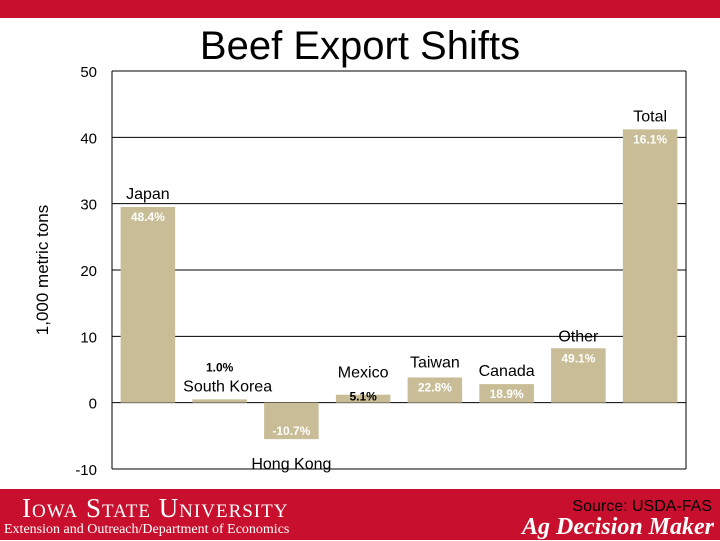  Describe the element at coordinates (88, 337) in the screenshot. I see `y-tick-label: 10` at that location.